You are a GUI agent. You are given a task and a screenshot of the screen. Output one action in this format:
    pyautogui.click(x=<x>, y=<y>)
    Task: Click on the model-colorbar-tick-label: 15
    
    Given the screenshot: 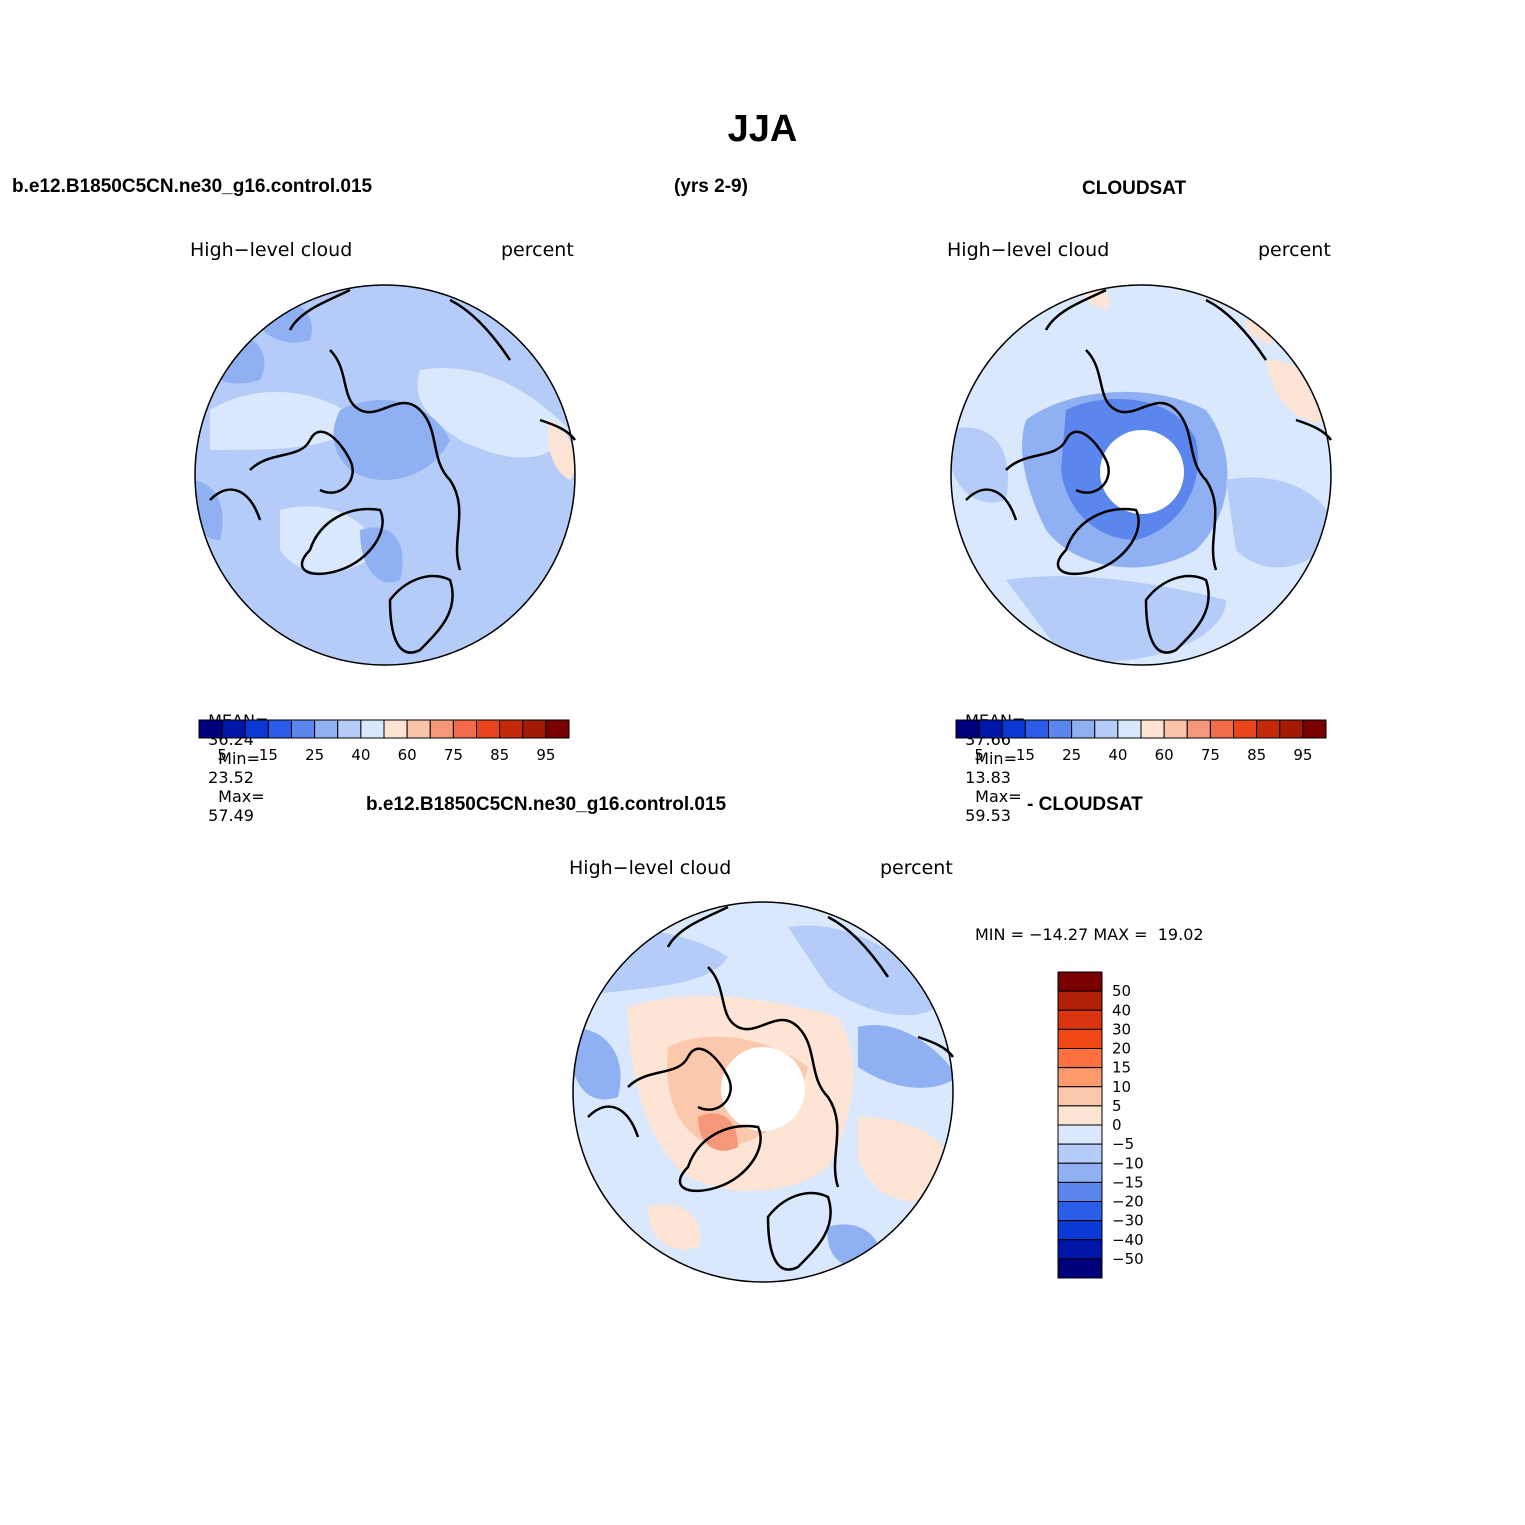 What is the action you would take?
    pyautogui.click(x=268, y=755)
    